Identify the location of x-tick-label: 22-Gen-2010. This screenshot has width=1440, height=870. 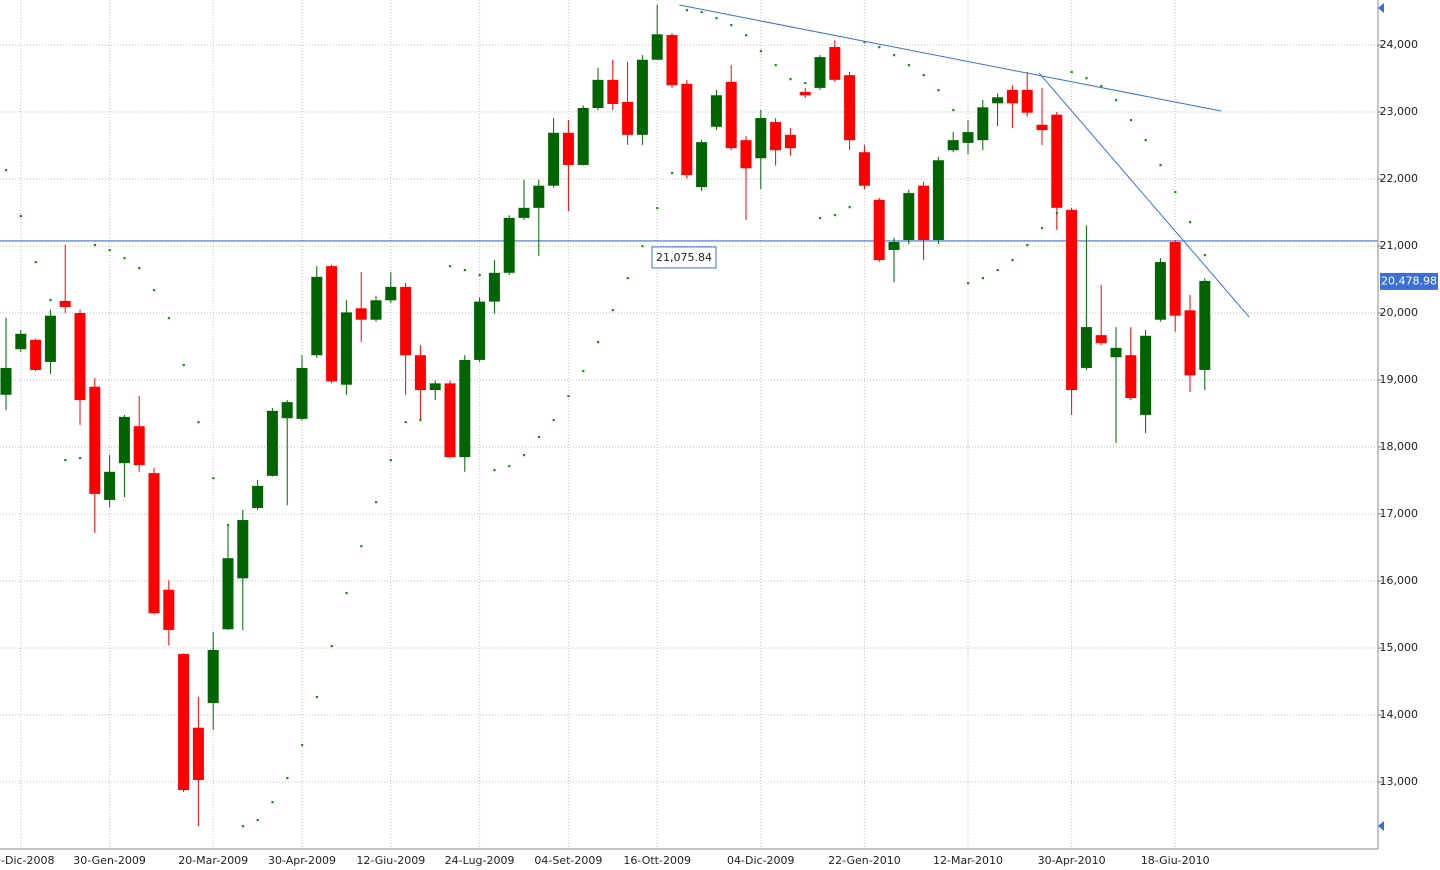
(864, 860).